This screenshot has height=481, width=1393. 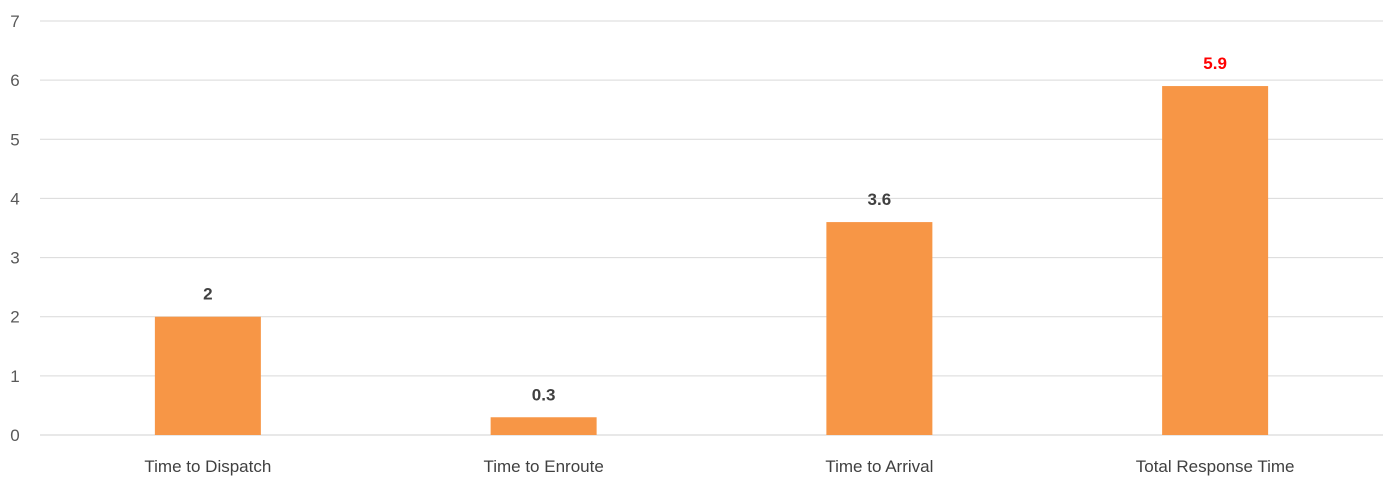 I want to click on data-label: 5.9, so click(x=1215, y=63).